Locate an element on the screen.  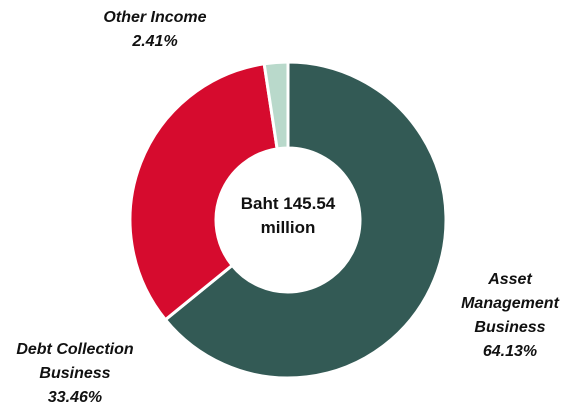
value-label: 64.13% is located at coordinates (510, 351).